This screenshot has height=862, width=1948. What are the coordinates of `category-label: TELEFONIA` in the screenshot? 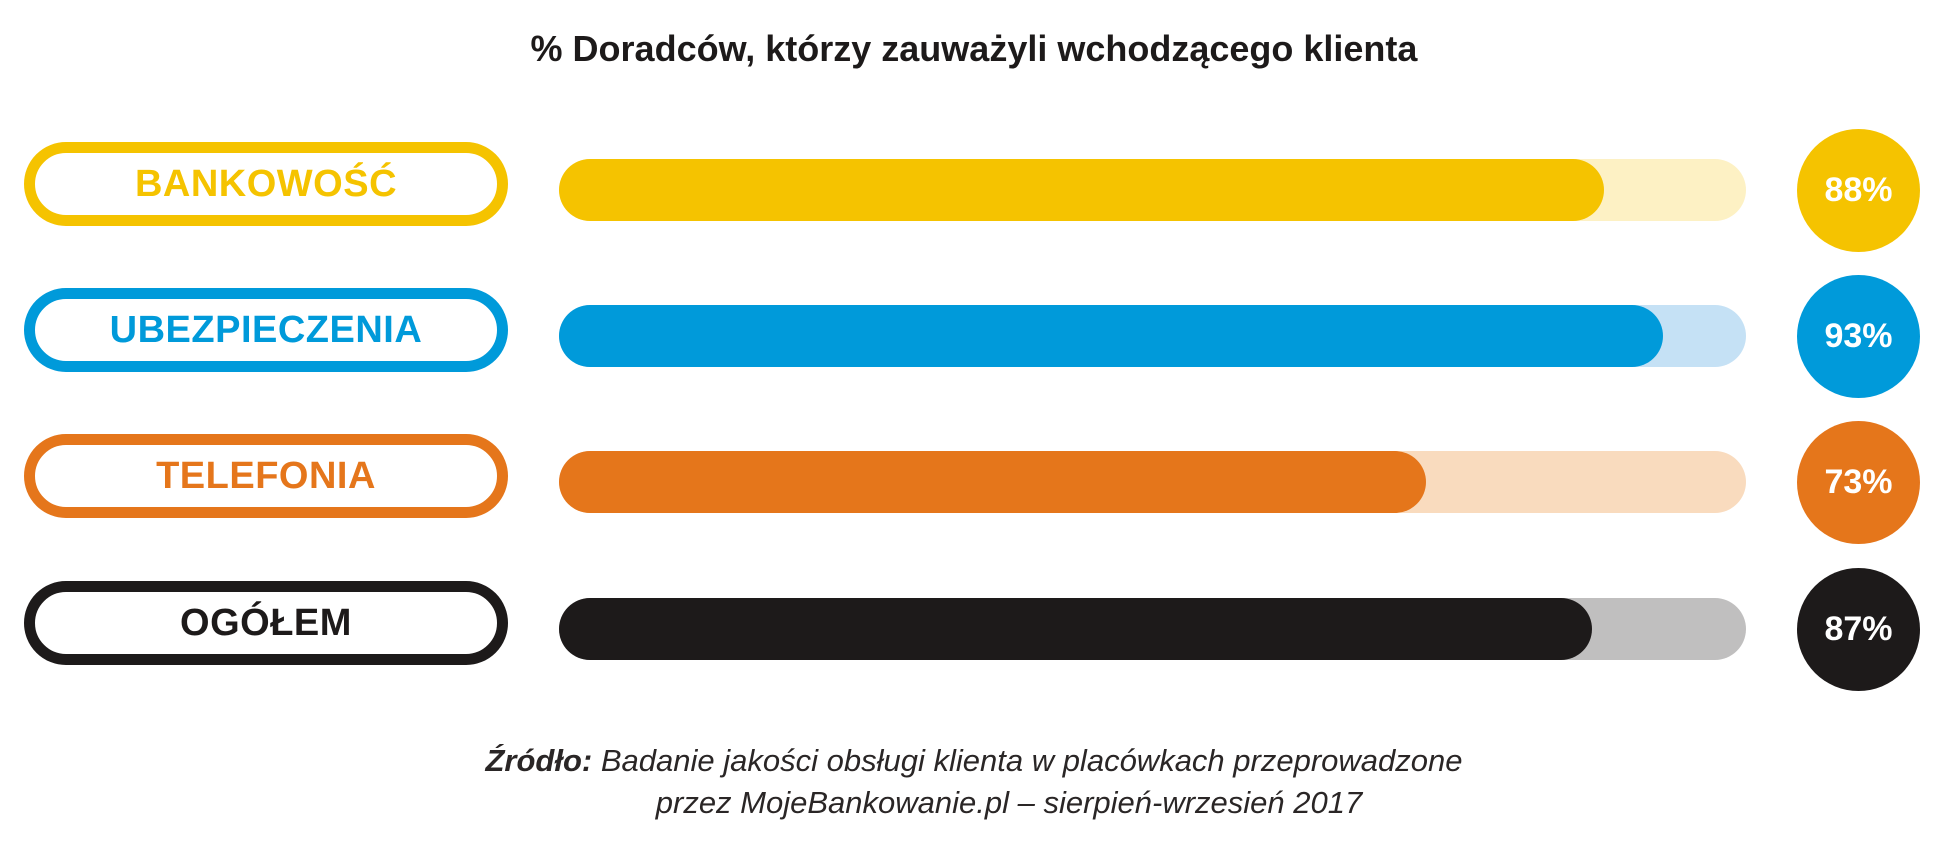 It's located at (266, 475).